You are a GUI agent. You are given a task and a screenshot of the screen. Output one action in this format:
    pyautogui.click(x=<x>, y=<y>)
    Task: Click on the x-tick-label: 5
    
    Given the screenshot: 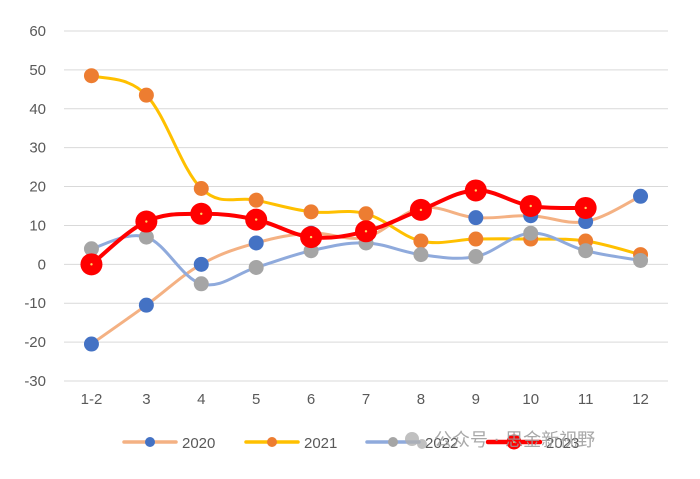 What is the action you would take?
    pyautogui.click(x=256, y=399)
    